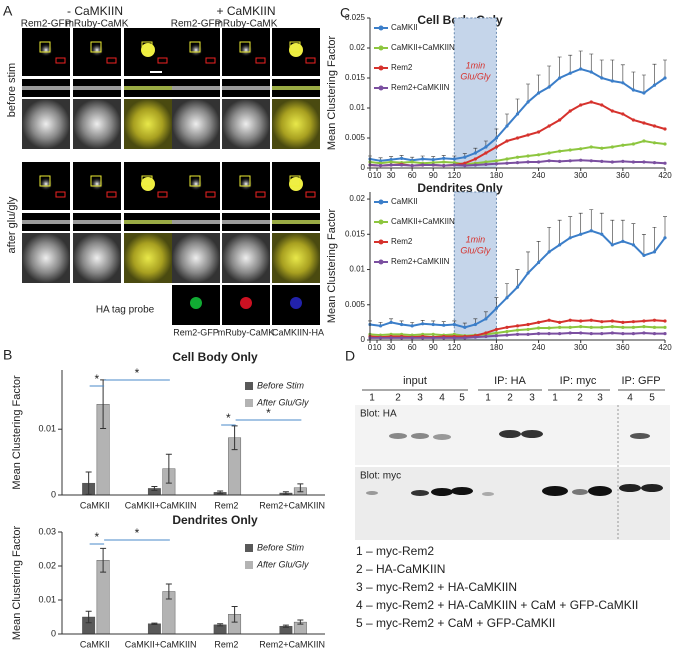  I want to click on legend-label: Before Stim, so click(281, 547).